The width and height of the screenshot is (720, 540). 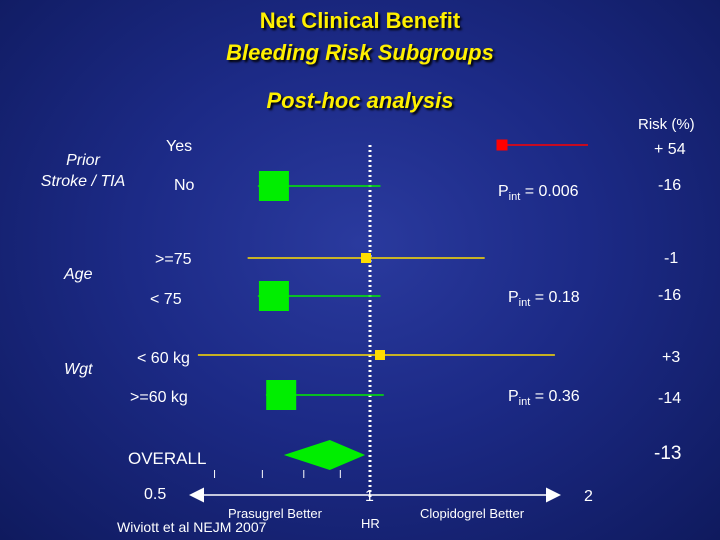 I want to click on group-label-stroke: Prior Stroke / TIA, so click(x=83, y=171).